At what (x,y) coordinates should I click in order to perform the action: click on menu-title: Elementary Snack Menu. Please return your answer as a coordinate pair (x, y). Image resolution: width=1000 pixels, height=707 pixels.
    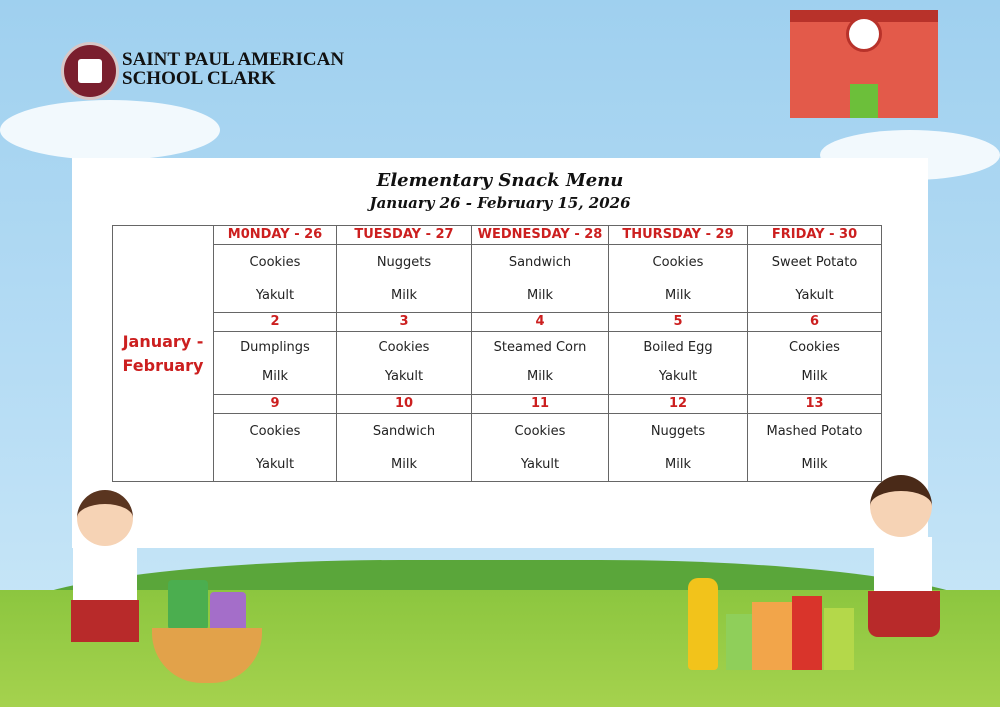
    Looking at the image, I should click on (500, 180).